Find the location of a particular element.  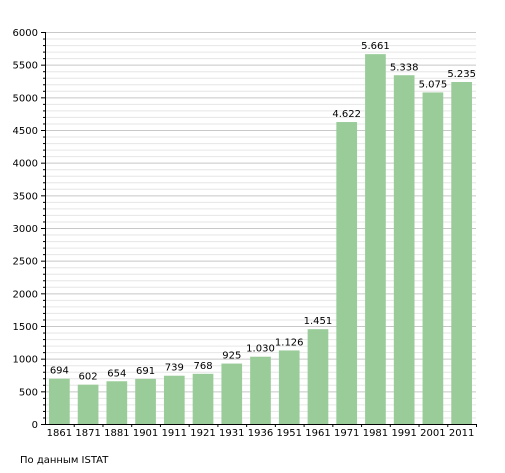

x-tick-label: 1861 is located at coordinates (59, 433).